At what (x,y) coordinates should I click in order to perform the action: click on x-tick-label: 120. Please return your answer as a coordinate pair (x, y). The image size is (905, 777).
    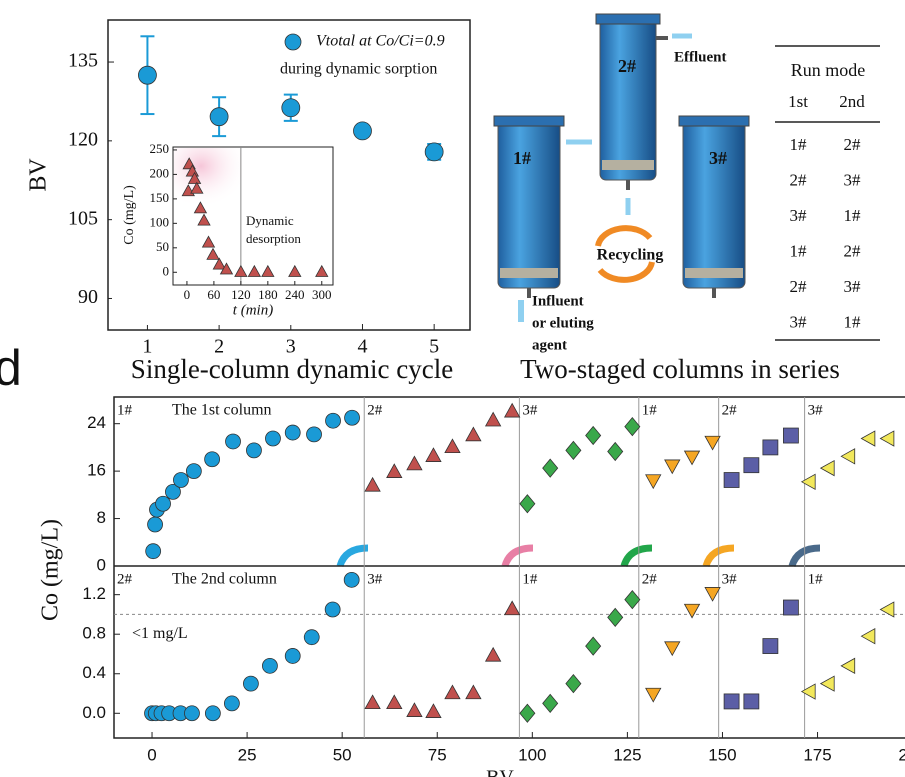
    Looking at the image, I should click on (241, 294).